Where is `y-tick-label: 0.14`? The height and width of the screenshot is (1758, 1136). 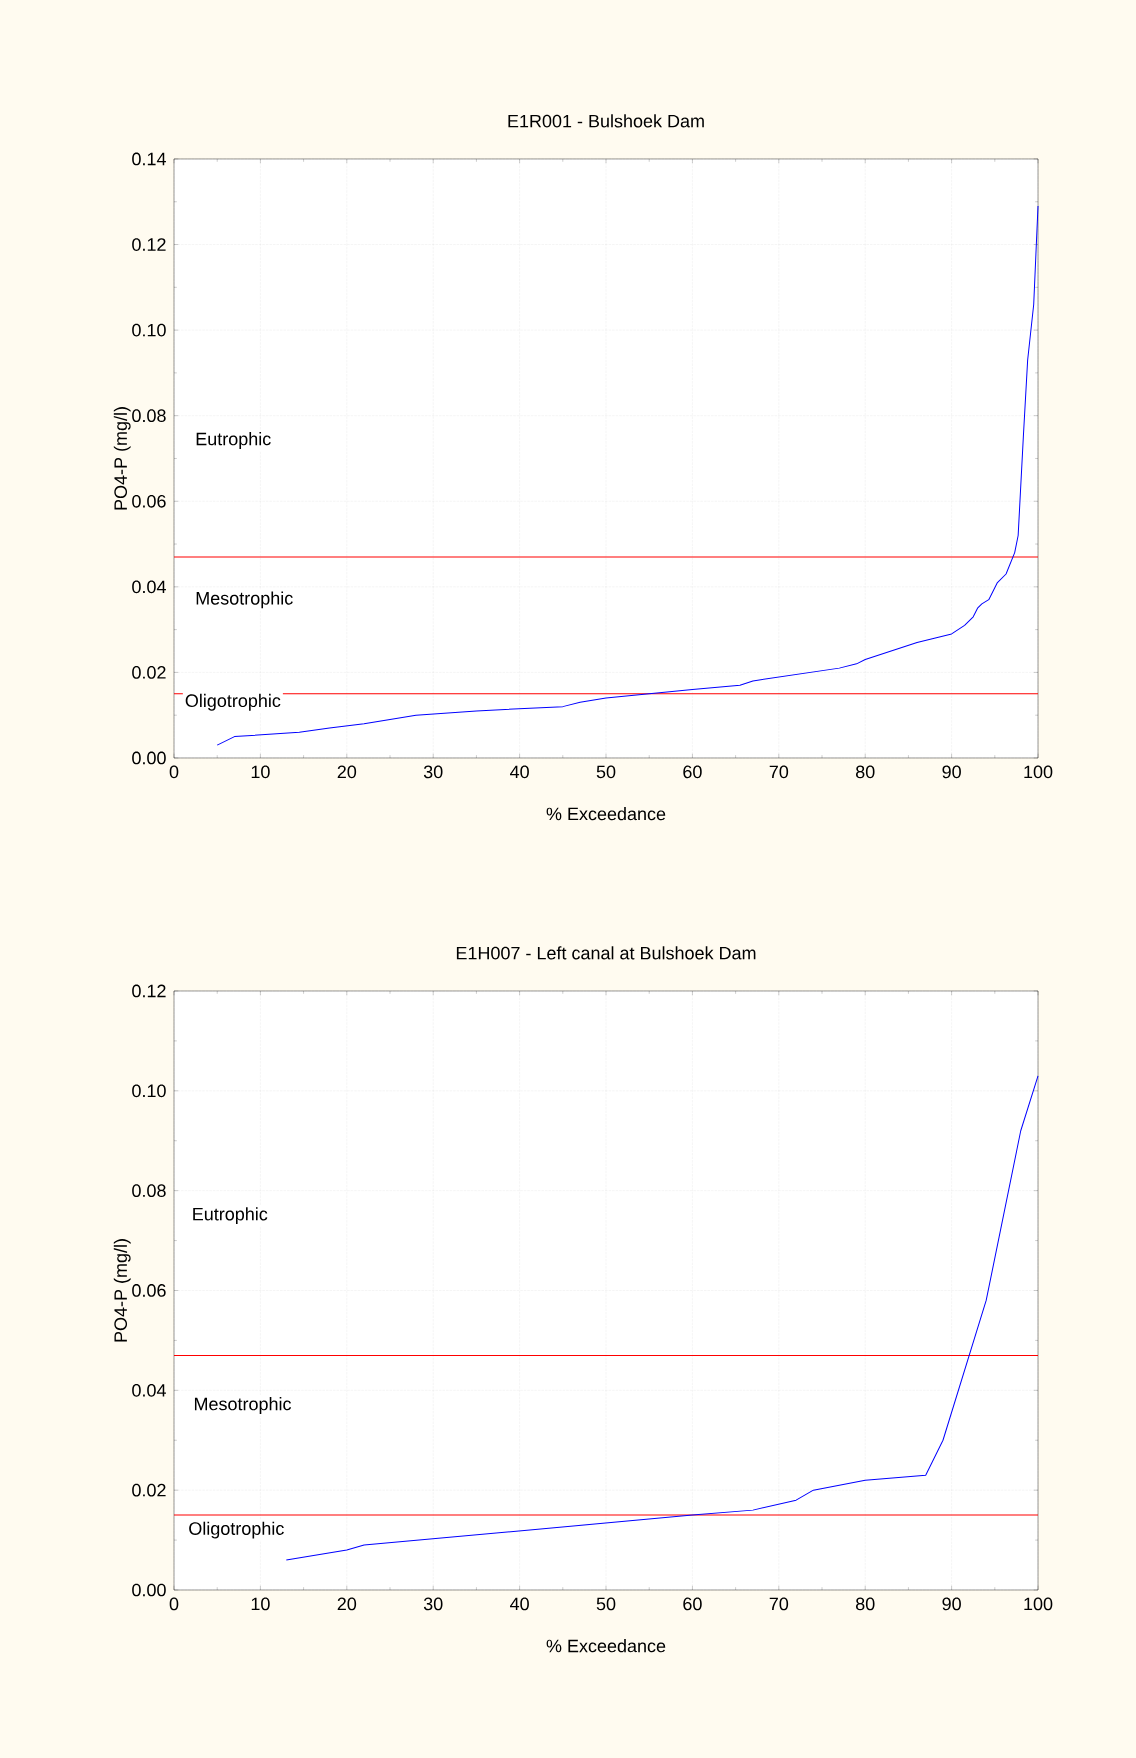 y-tick-label: 0.14 is located at coordinates (149, 159).